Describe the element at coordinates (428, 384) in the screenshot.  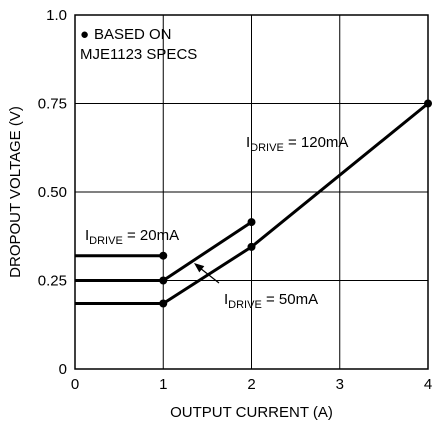
I see `x-tick-label: 4` at that location.